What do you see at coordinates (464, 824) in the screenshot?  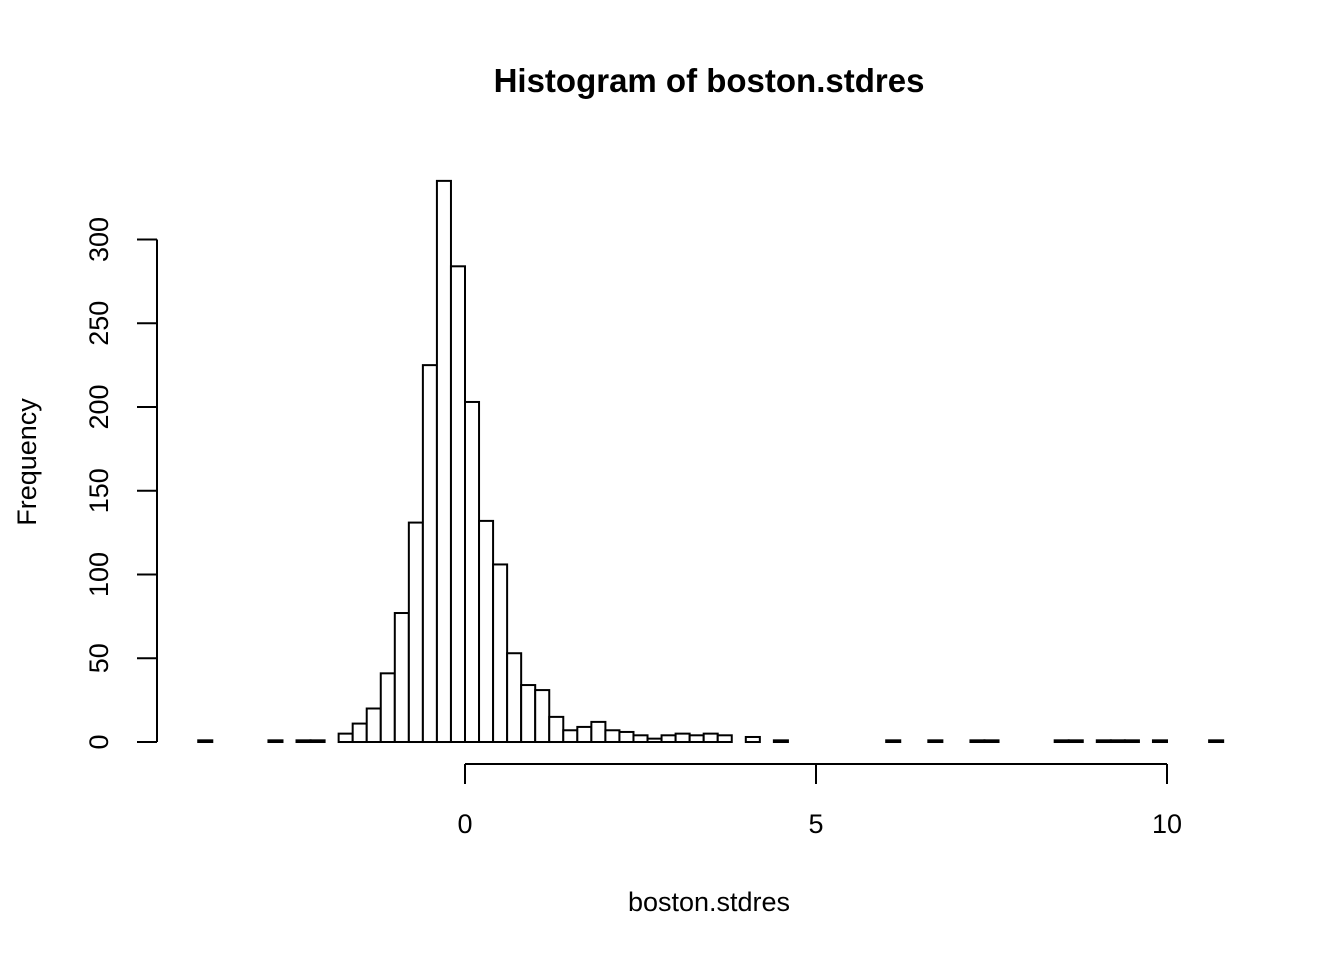 I see `x-tick-label: 0` at bounding box center [464, 824].